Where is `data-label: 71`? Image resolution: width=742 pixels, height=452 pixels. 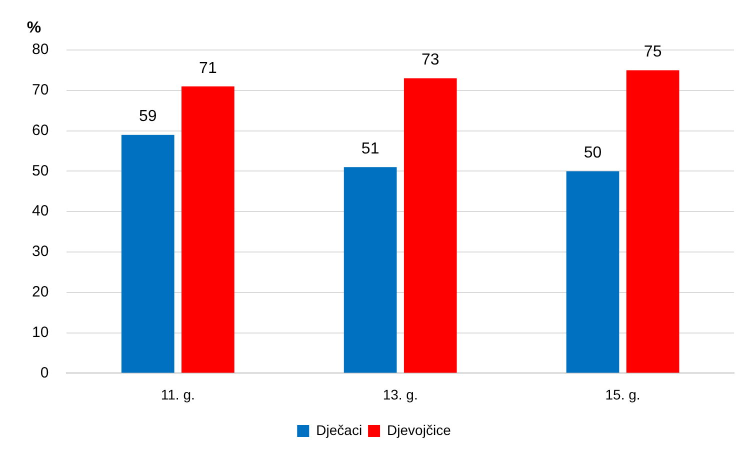 data-label: 71 is located at coordinates (208, 68).